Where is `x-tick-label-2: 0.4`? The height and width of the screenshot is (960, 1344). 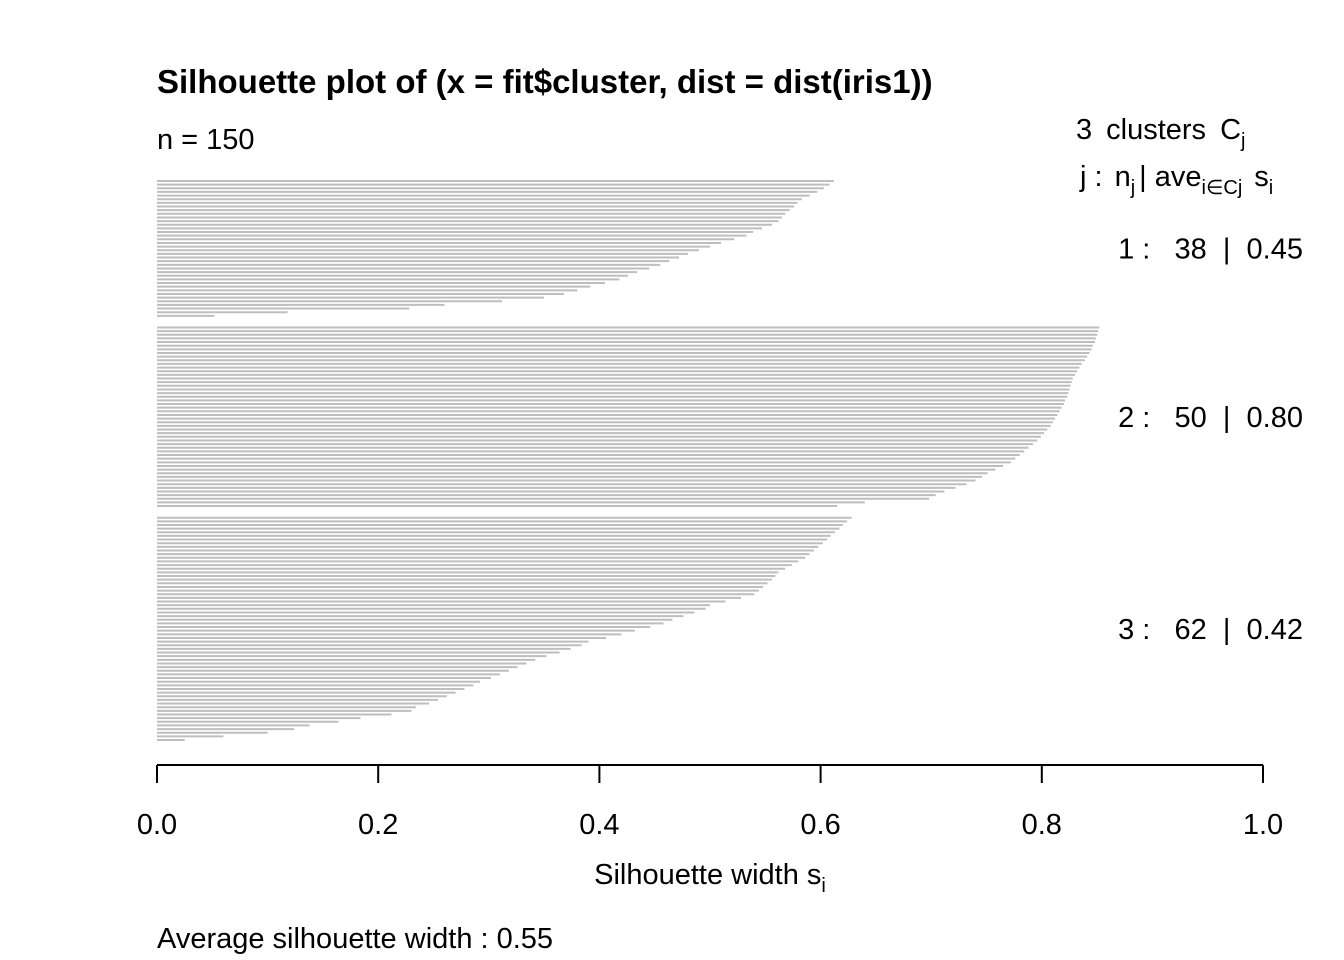 x-tick-label-2: 0.4 is located at coordinates (599, 825).